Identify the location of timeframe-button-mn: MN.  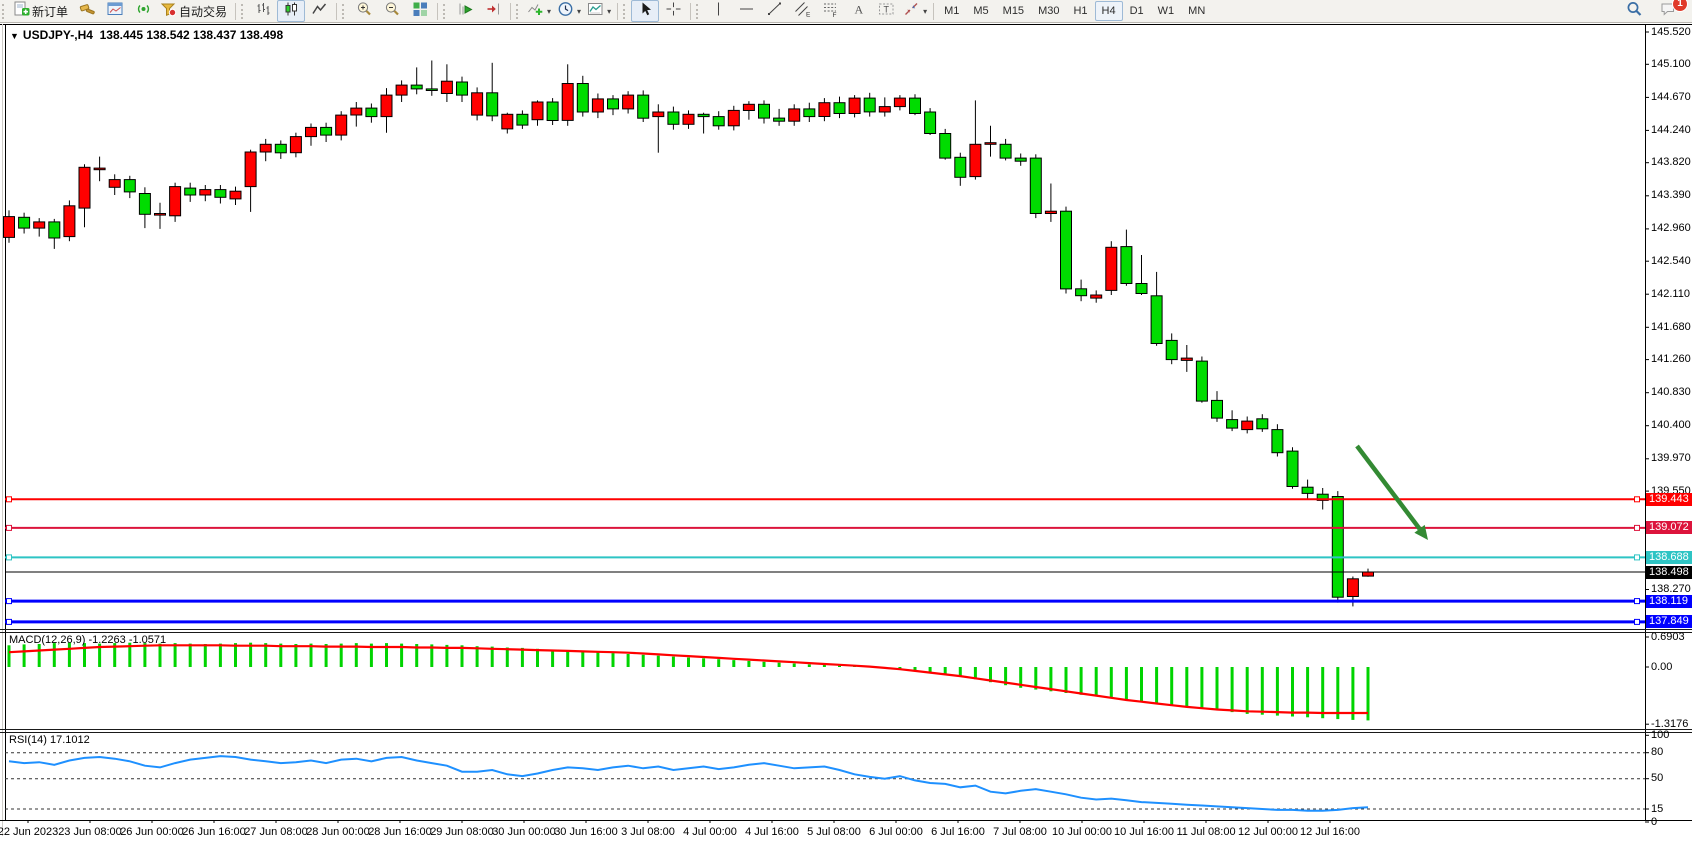
(1197, 11).